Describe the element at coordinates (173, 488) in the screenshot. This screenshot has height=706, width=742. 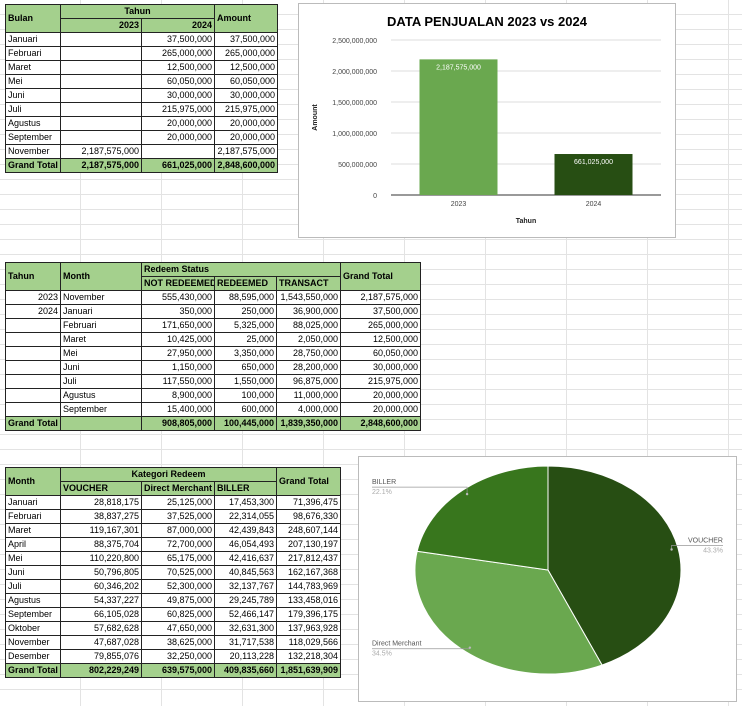
I see `header-row: VOUCHER Direct Merchant BILLER` at that location.